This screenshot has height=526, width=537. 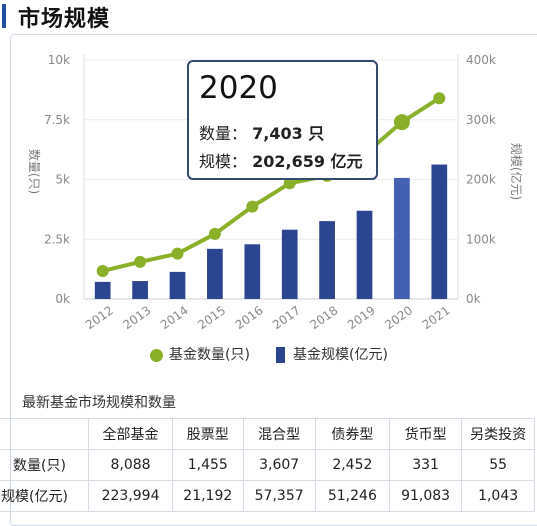 What do you see at coordinates (223, 133) in the screenshot?
I see `tooltip-count-label: 数量：` at bounding box center [223, 133].